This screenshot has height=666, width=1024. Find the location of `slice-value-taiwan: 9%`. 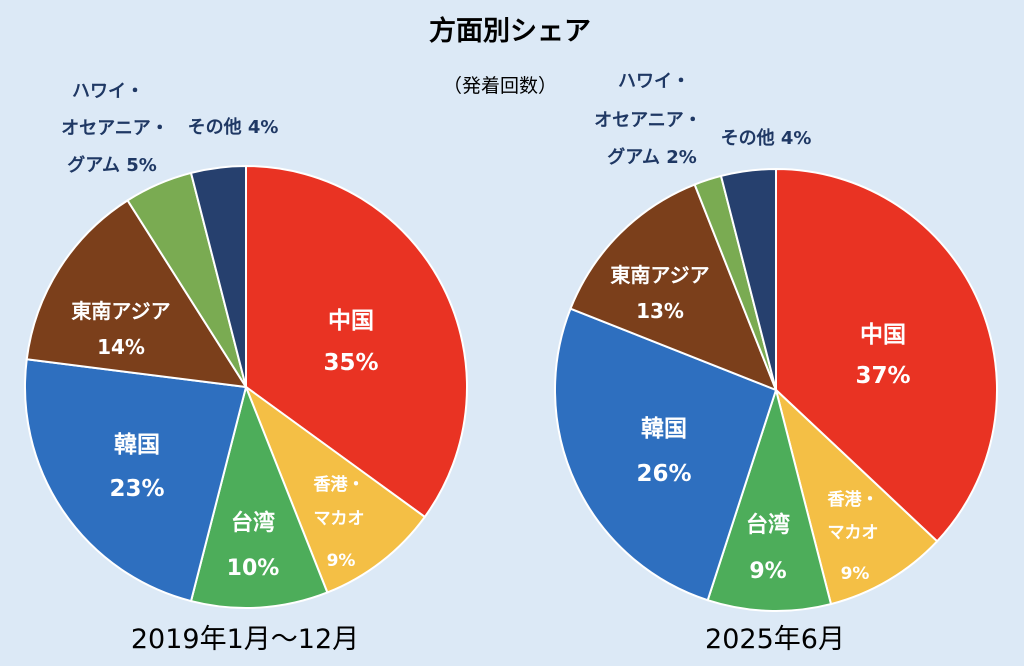

slice-value-taiwan: 9% is located at coordinates (767, 571).